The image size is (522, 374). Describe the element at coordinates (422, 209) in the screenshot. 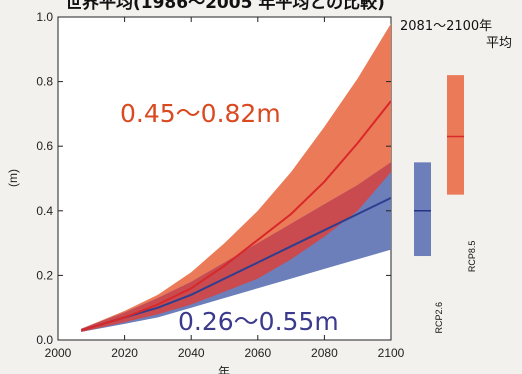

I see `side-bar-rcp26` at that location.